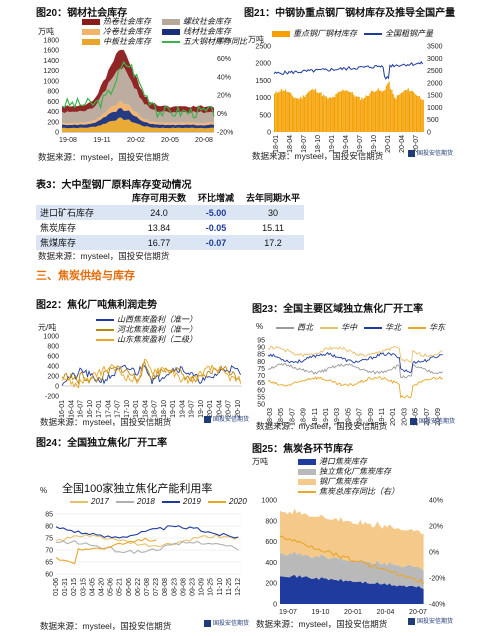 The width and height of the screenshot is (500, 636). I want to click on x-tick-label: 04-05, so click(92, 587).